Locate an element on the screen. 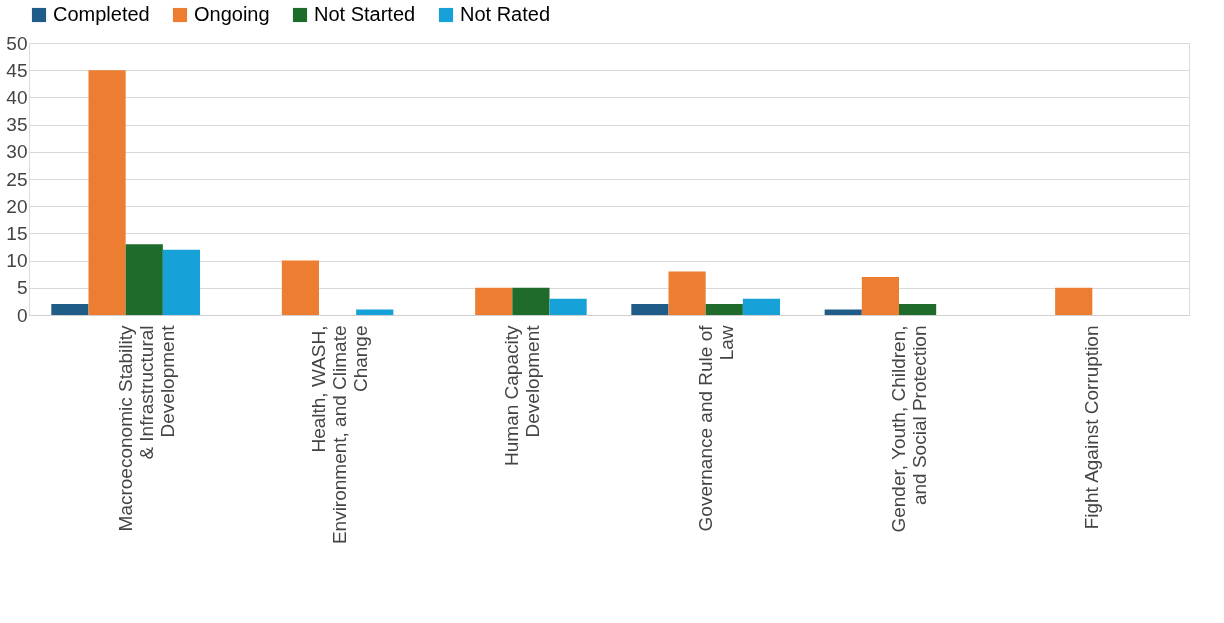  y-tick-label: 5 is located at coordinates (22, 288).